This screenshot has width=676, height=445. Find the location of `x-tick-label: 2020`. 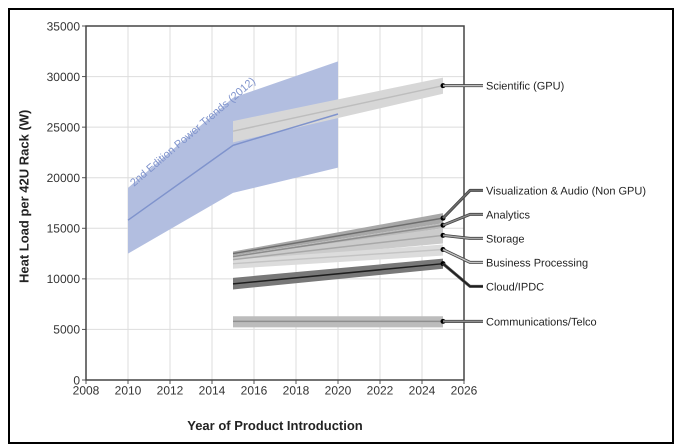

x-tick-label: 2020 is located at coordinates (338, 391).